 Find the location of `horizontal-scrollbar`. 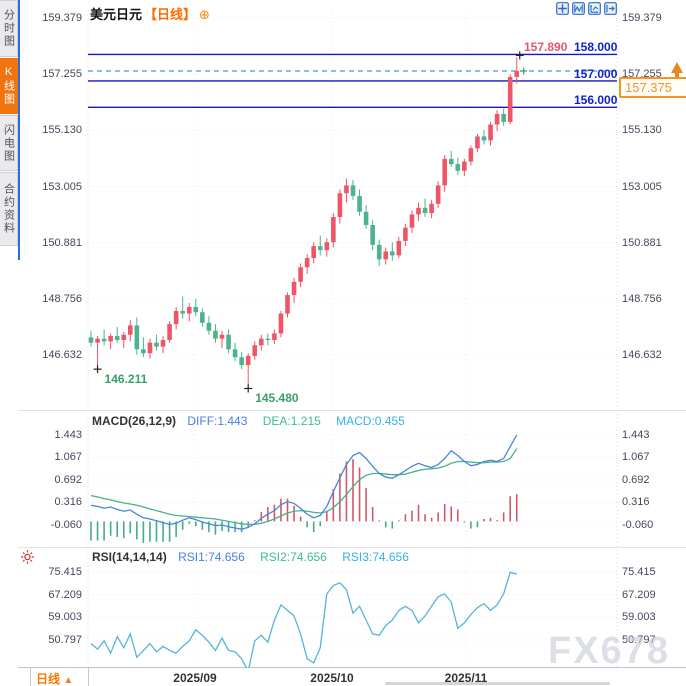

horizontal-scrollbar is located at coordinates (497, 683).